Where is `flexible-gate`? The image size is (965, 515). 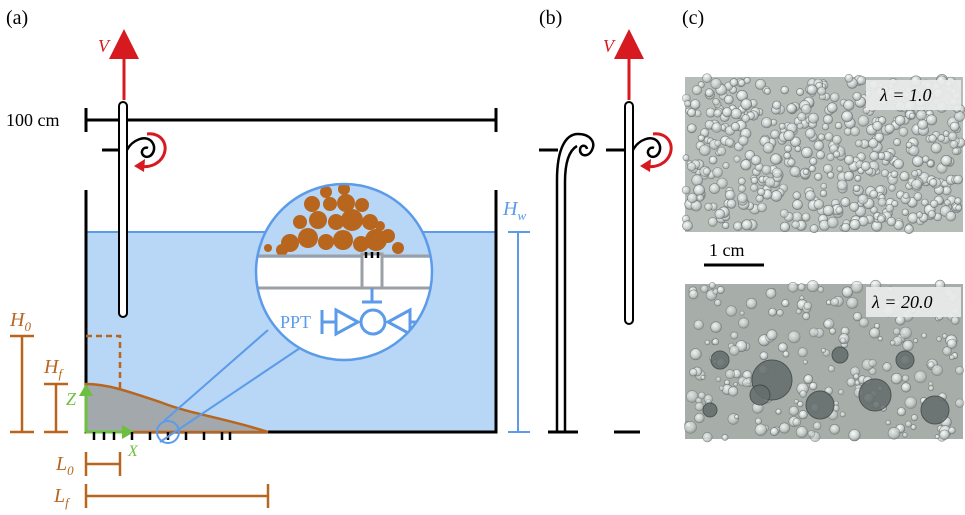
flexible-gate is located at coordinates (575, 282).